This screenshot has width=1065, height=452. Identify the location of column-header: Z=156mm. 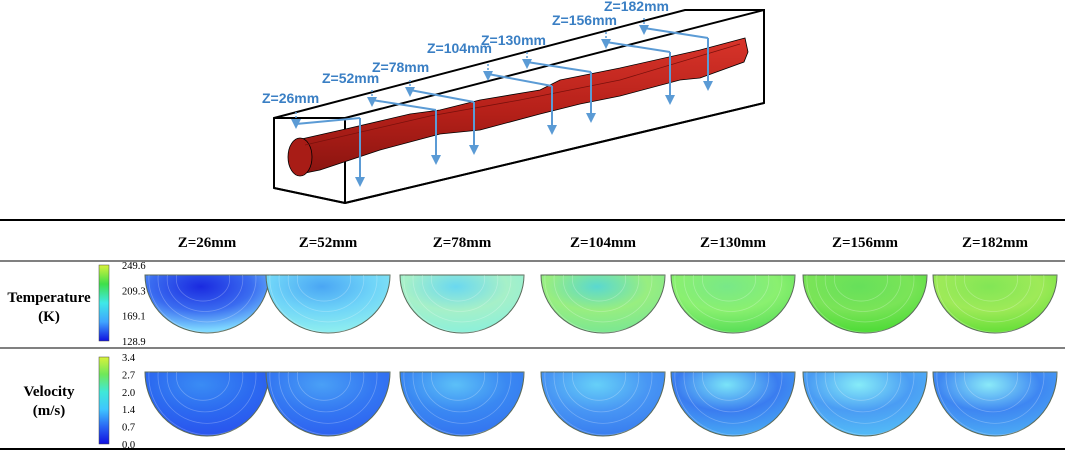
(865, 243).